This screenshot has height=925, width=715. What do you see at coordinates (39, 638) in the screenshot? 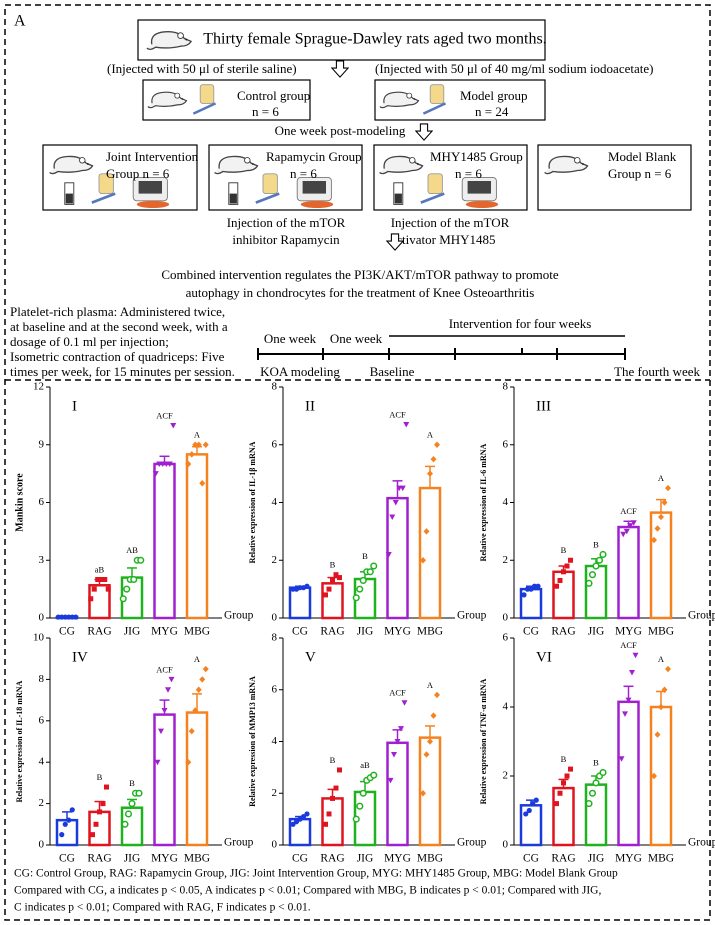
I see `y-tick-label: 10` at bounding box center [39, 638].